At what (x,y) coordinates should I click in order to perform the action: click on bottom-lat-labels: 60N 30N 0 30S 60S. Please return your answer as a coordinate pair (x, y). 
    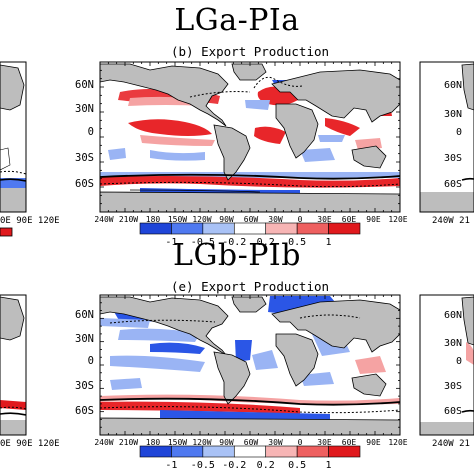
    Looking at the image, I should click on (84, 363).